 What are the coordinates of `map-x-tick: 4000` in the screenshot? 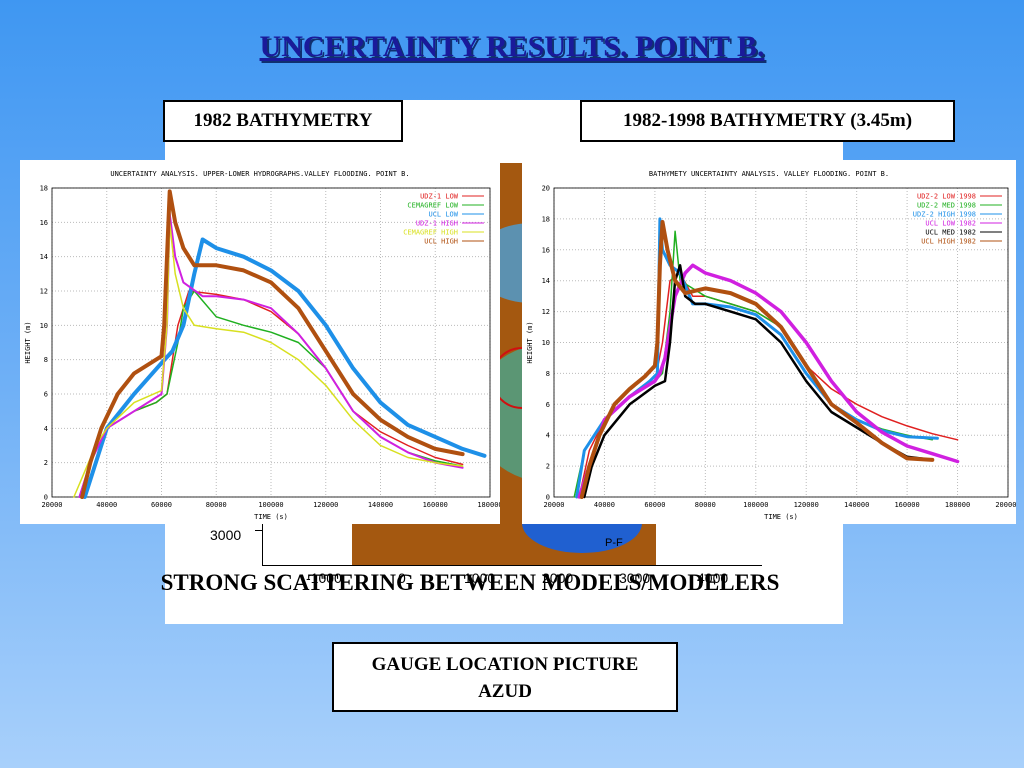 It's located at (713, 578).